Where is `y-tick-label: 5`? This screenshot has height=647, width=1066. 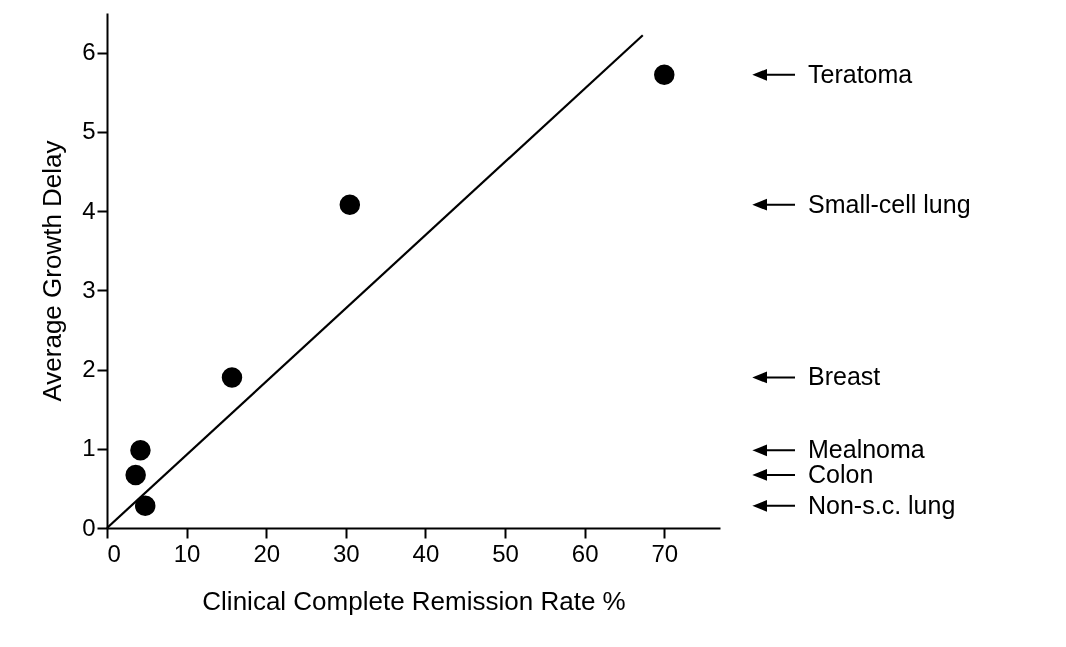 y-tick-label: 5 is located at coordinates (89, 131).